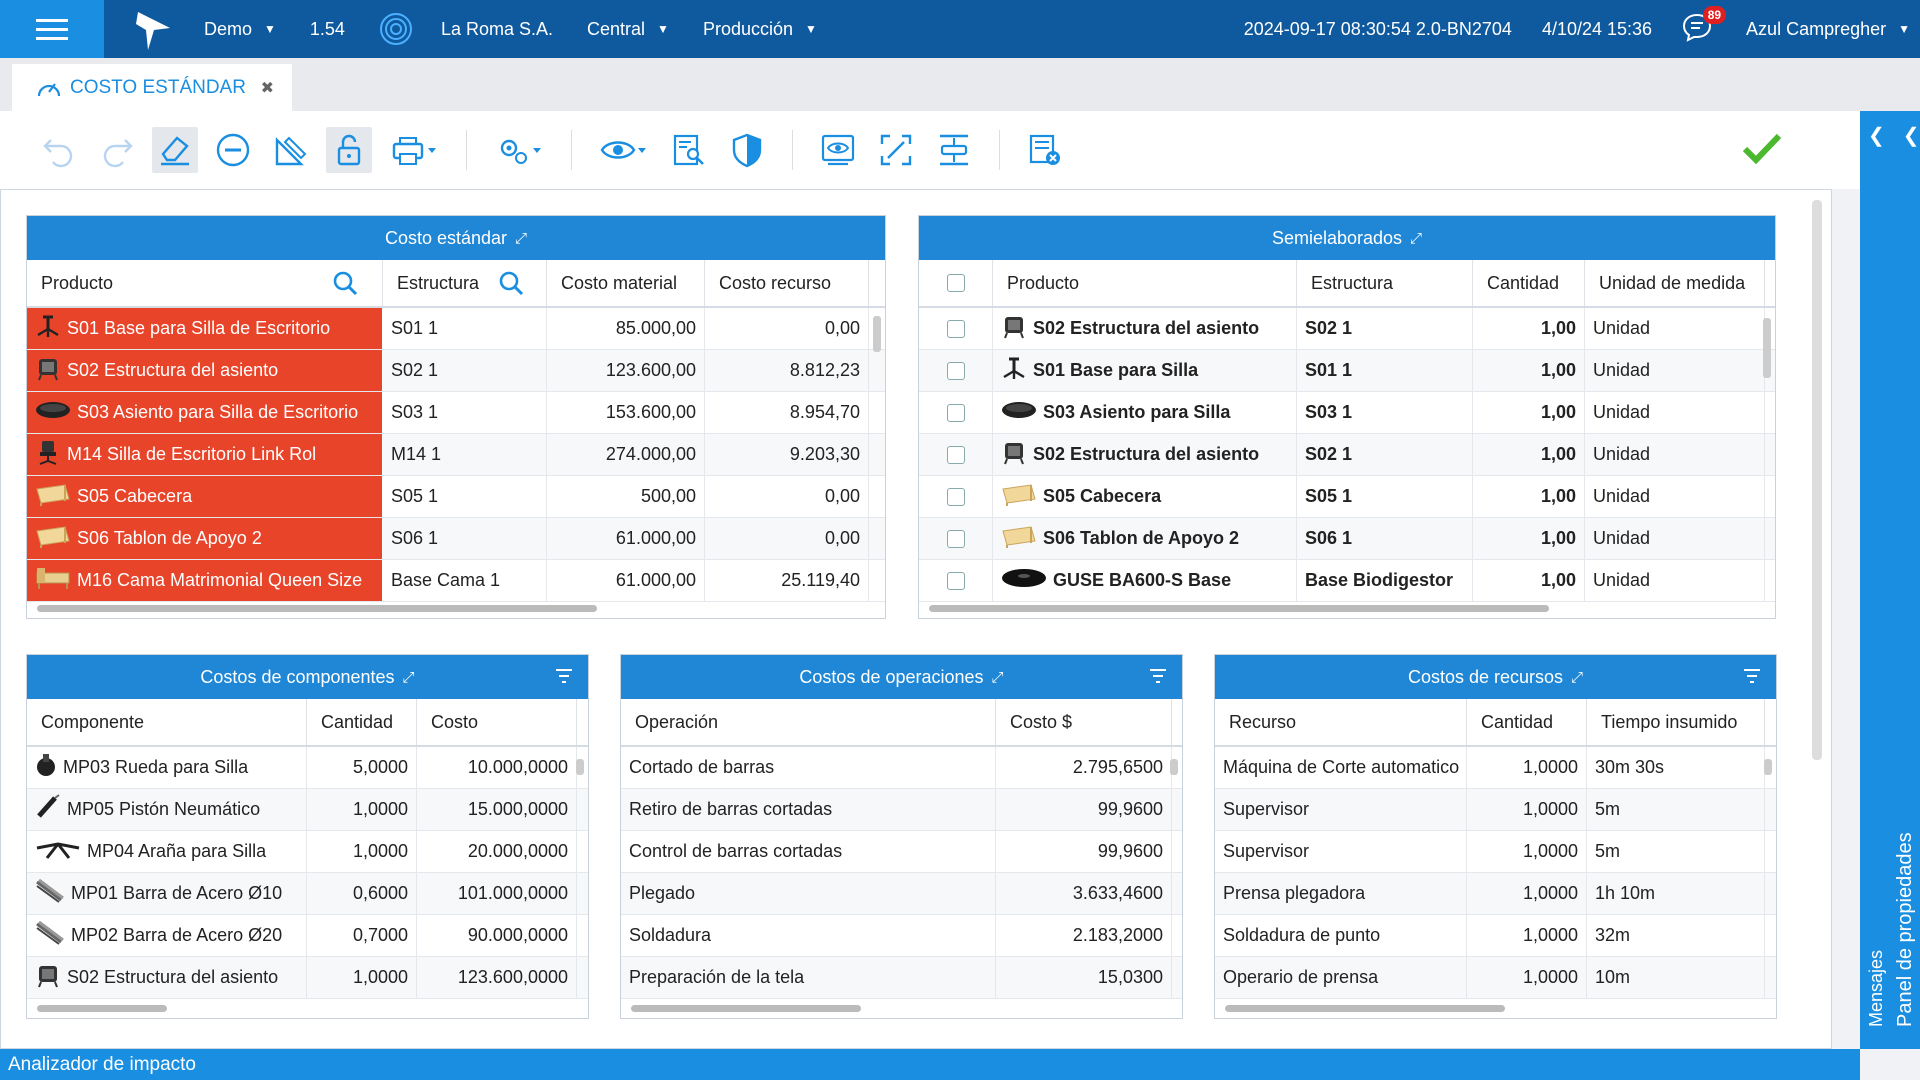  Describe the element at coordinates (1347, 497) in the screenshot. I see `table-row: S05 Cabecera S05 1 1,00 Unidad` at that location.